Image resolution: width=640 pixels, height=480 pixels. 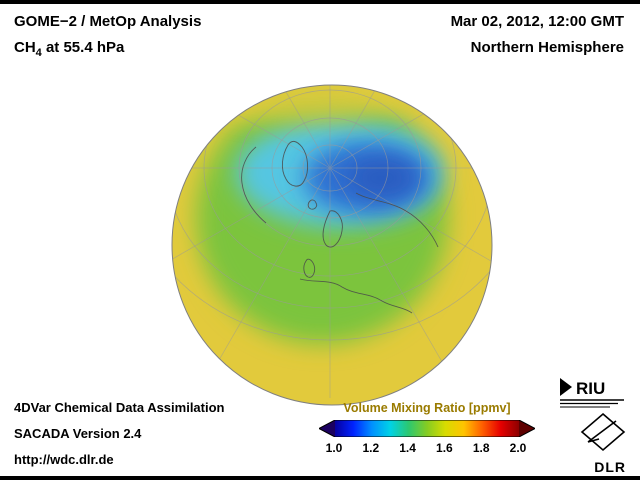 I want to click on page-title: GOME−2 / MetOp Analysis, so click(x=108, y=21).